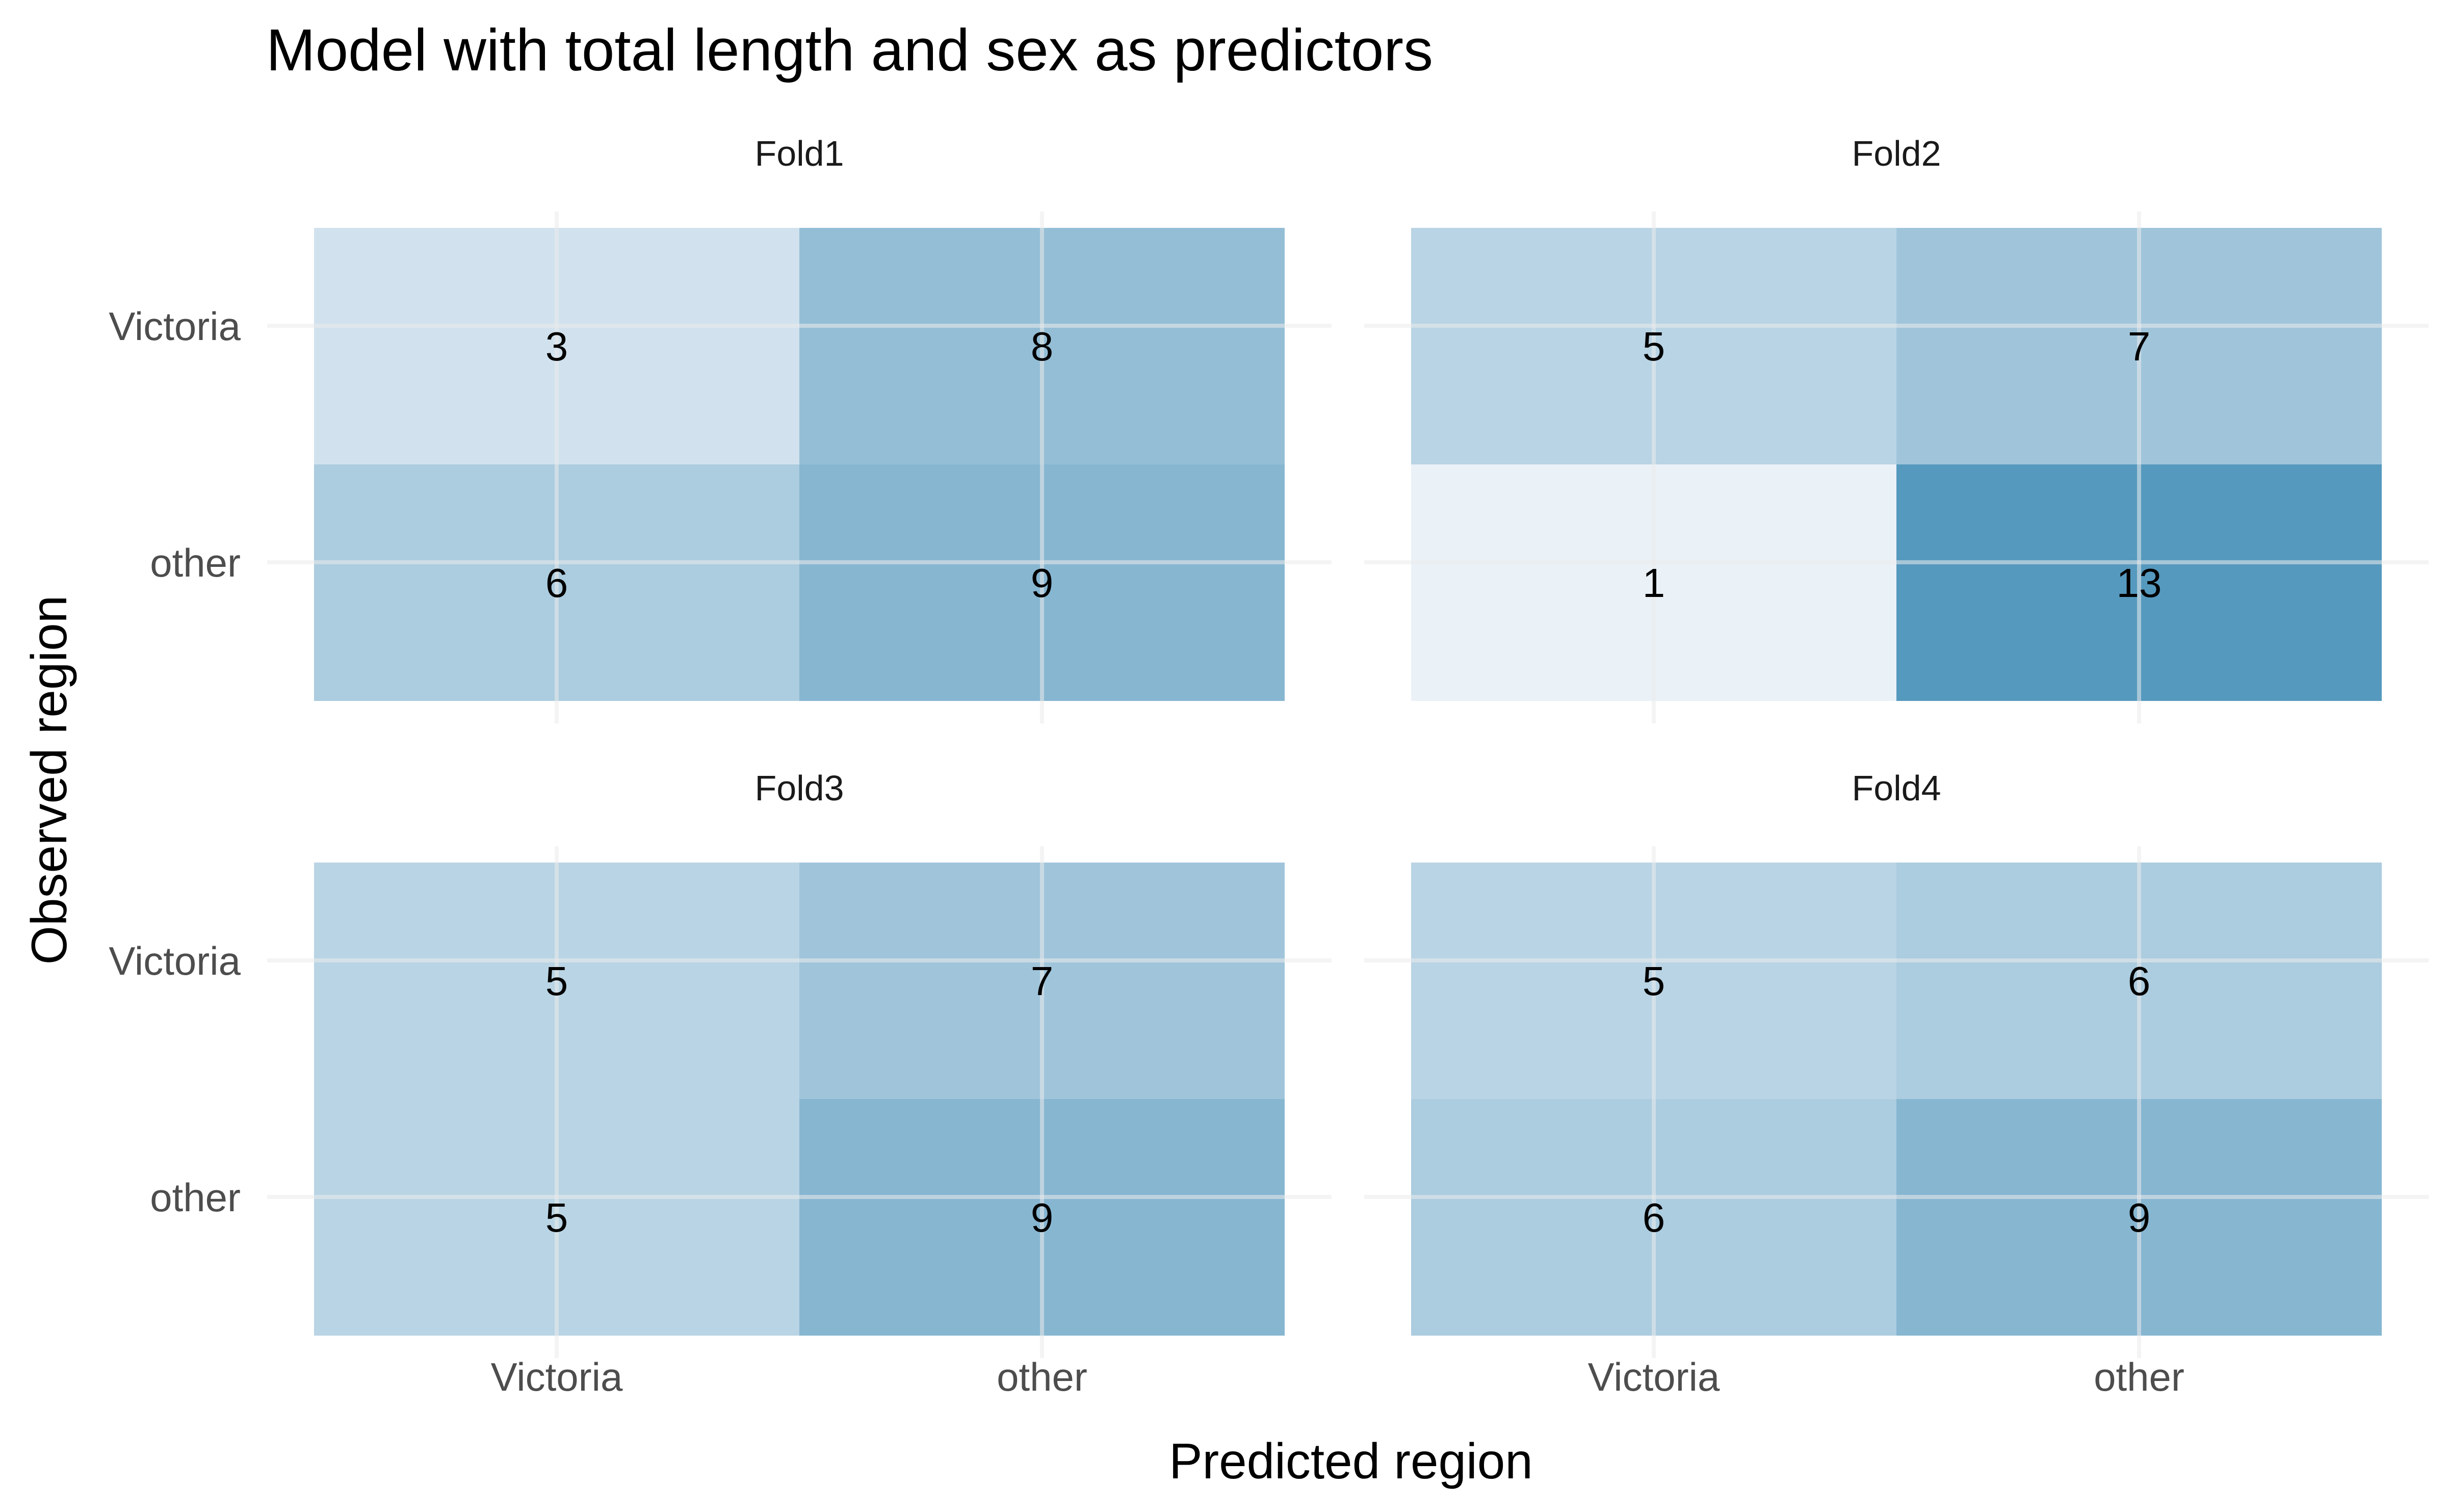 Image resolution: width=2447 pixels, height=1512 pixels. Describe the element at coordinates (556, 346) in the screenshot. I see `cell-value-label: 3` at that location.